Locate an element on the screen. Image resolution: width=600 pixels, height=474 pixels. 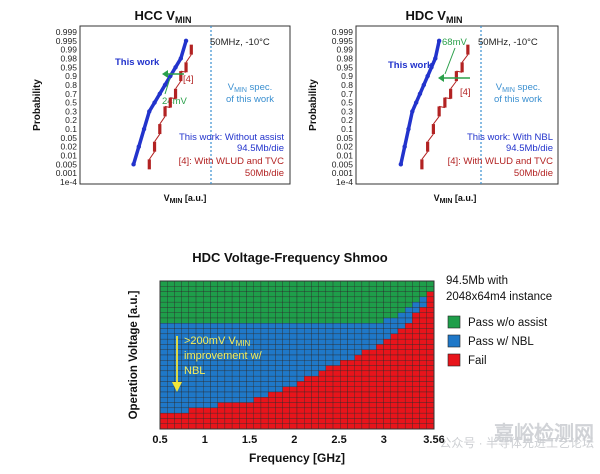
legend-label-pass-wo-assist: Pass w/o assist is located at coordinates (508, 323).